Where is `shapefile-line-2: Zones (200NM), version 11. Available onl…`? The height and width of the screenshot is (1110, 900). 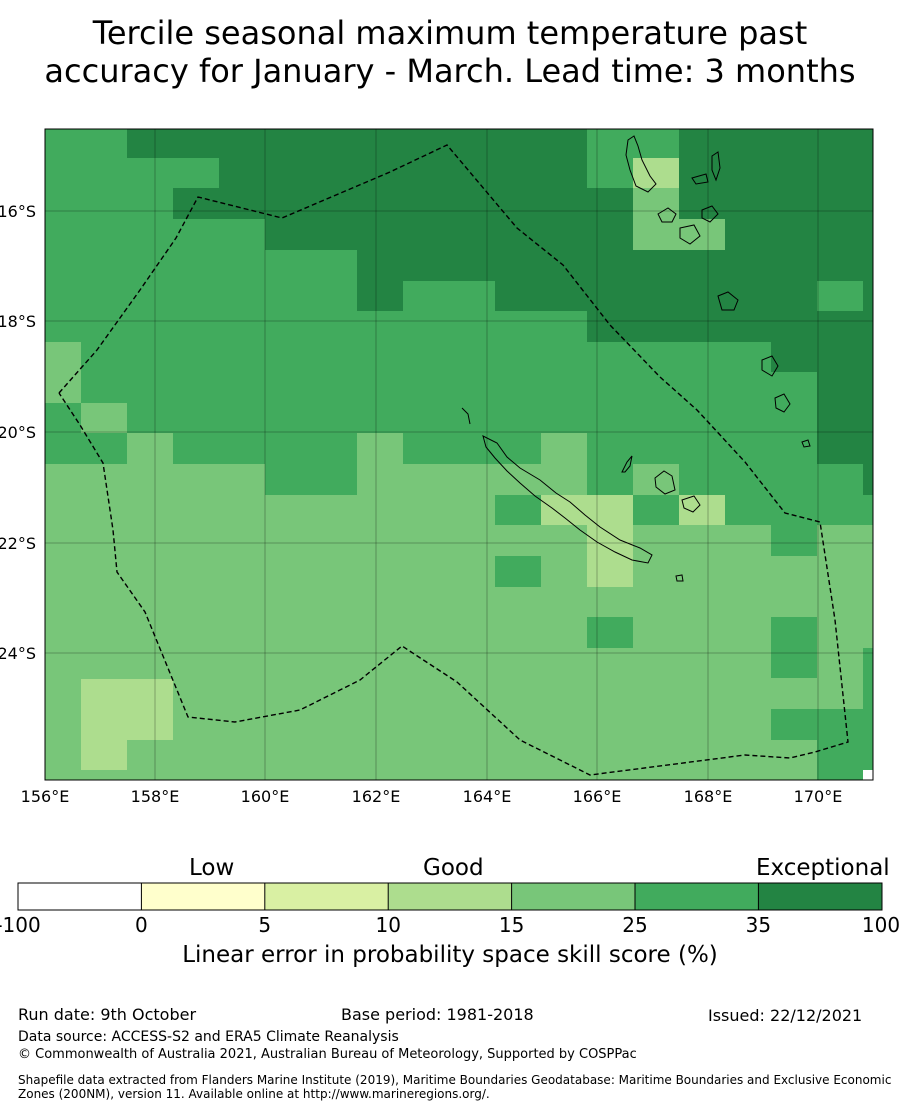 shapefile-line-2: Zones (200NM), version 11. Available onl… is located at coordinates (254, 1094).